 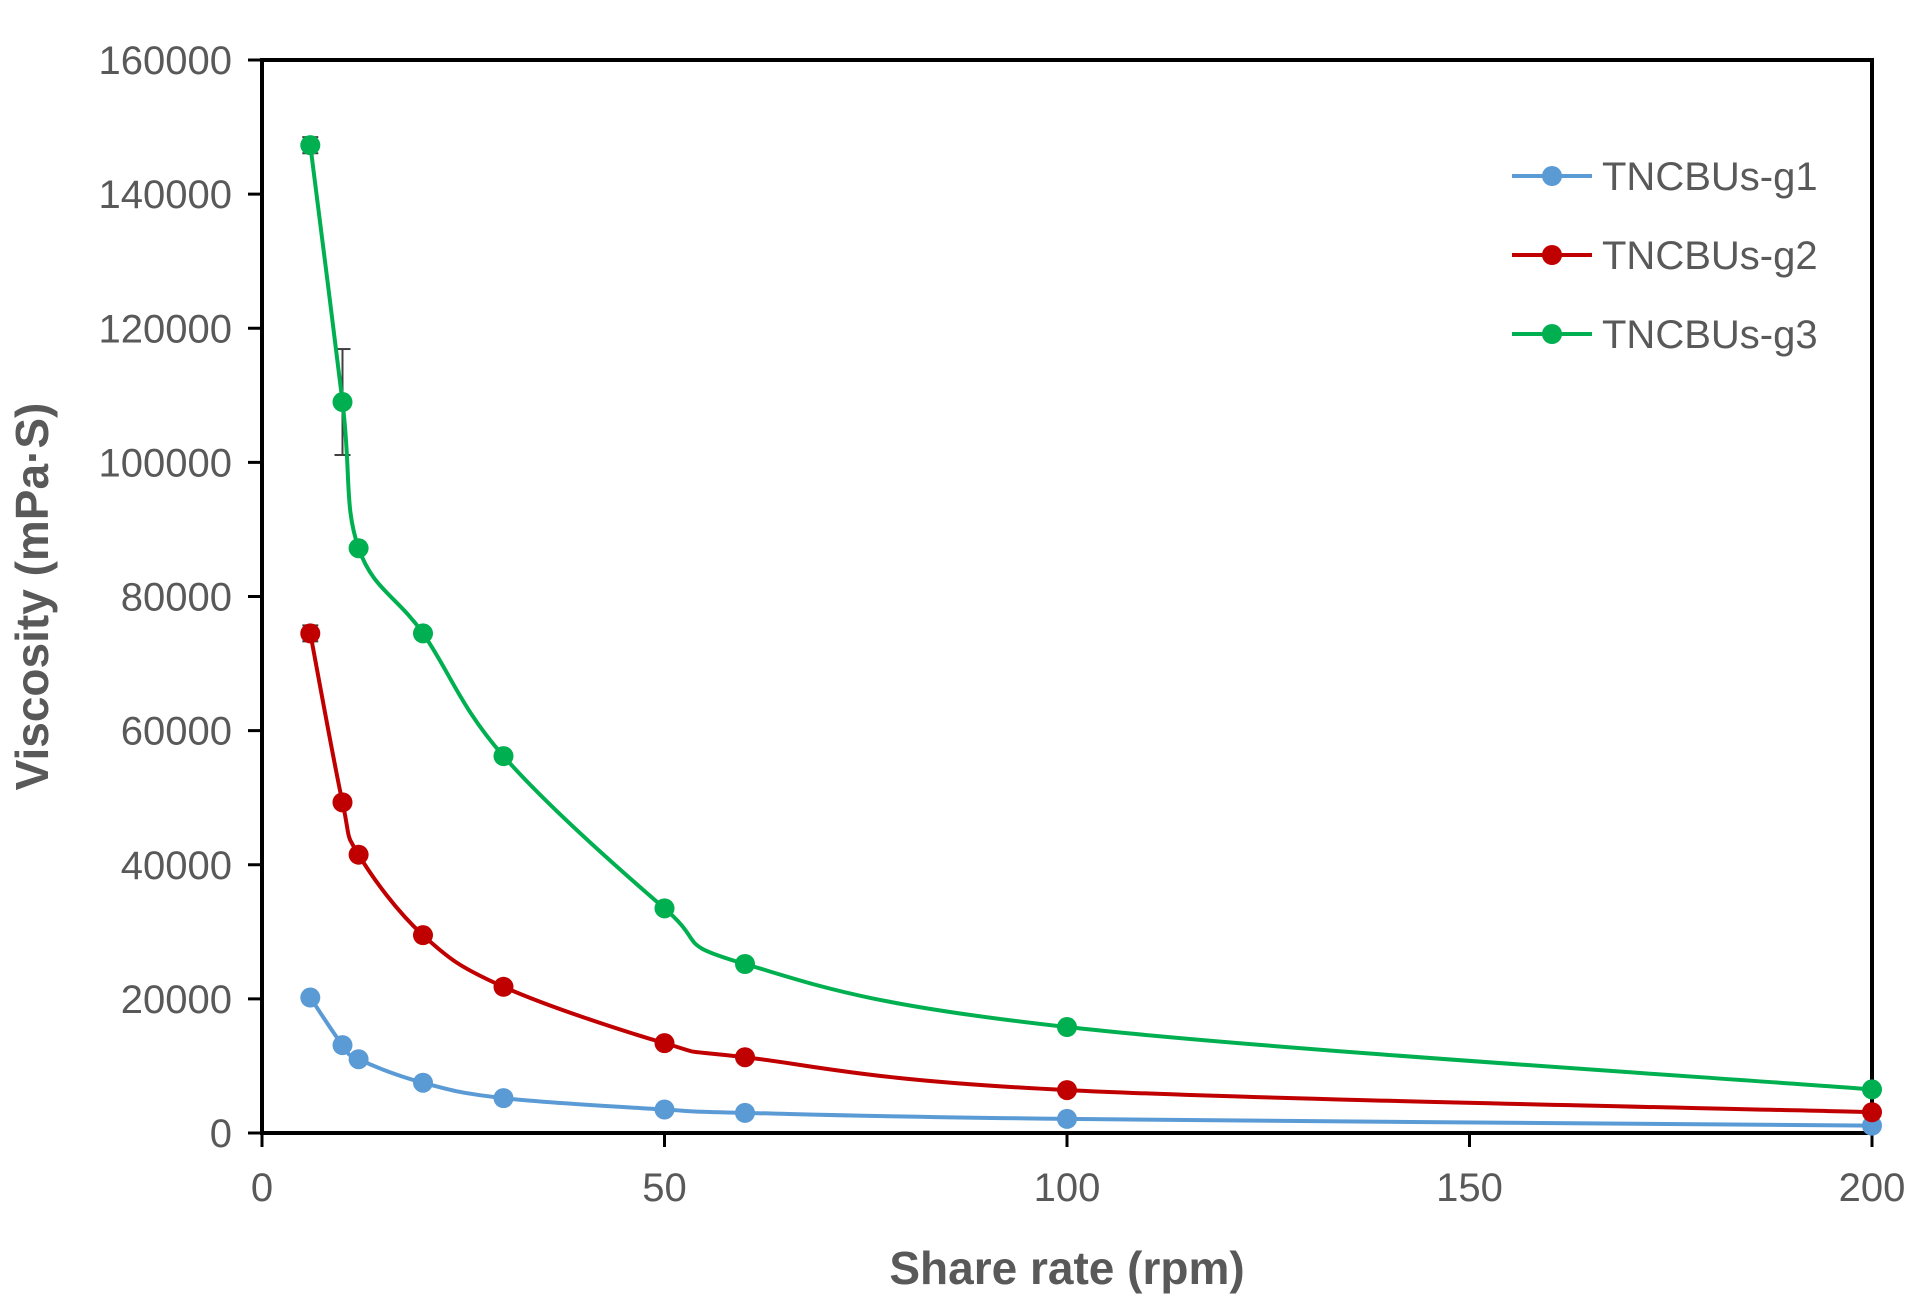 What do you see at coordinates (1067, 1188) in the screenshot?
I see `x-tick-label: 100` at bounding box center [1067, 1188].